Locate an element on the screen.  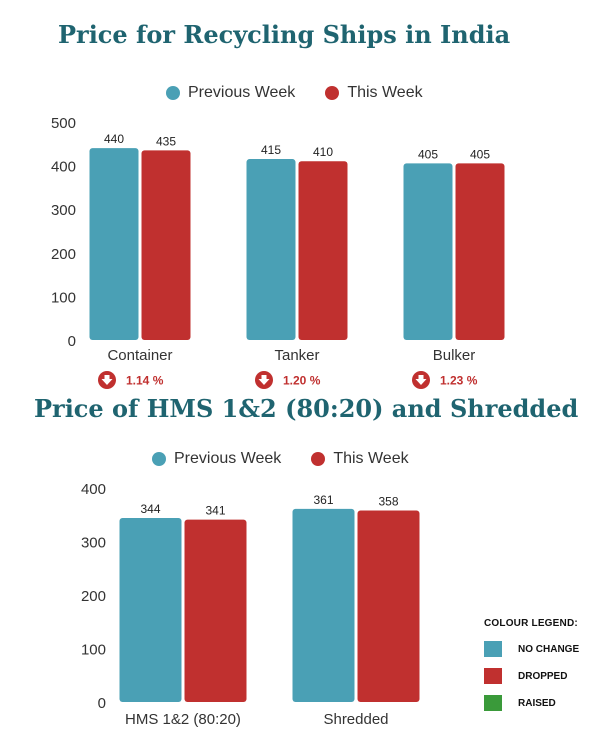
legend2-this-week-label: This Week is located at coordinates (371, 458).